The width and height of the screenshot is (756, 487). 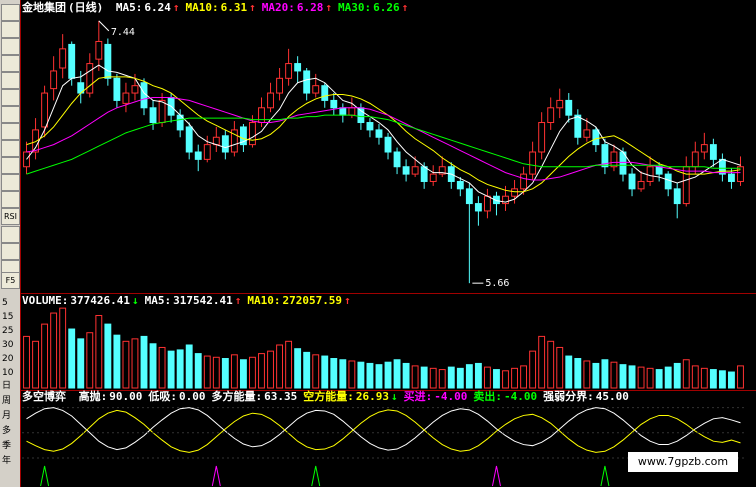 I want to click on period-button: 月, so click(x=7, y=416).